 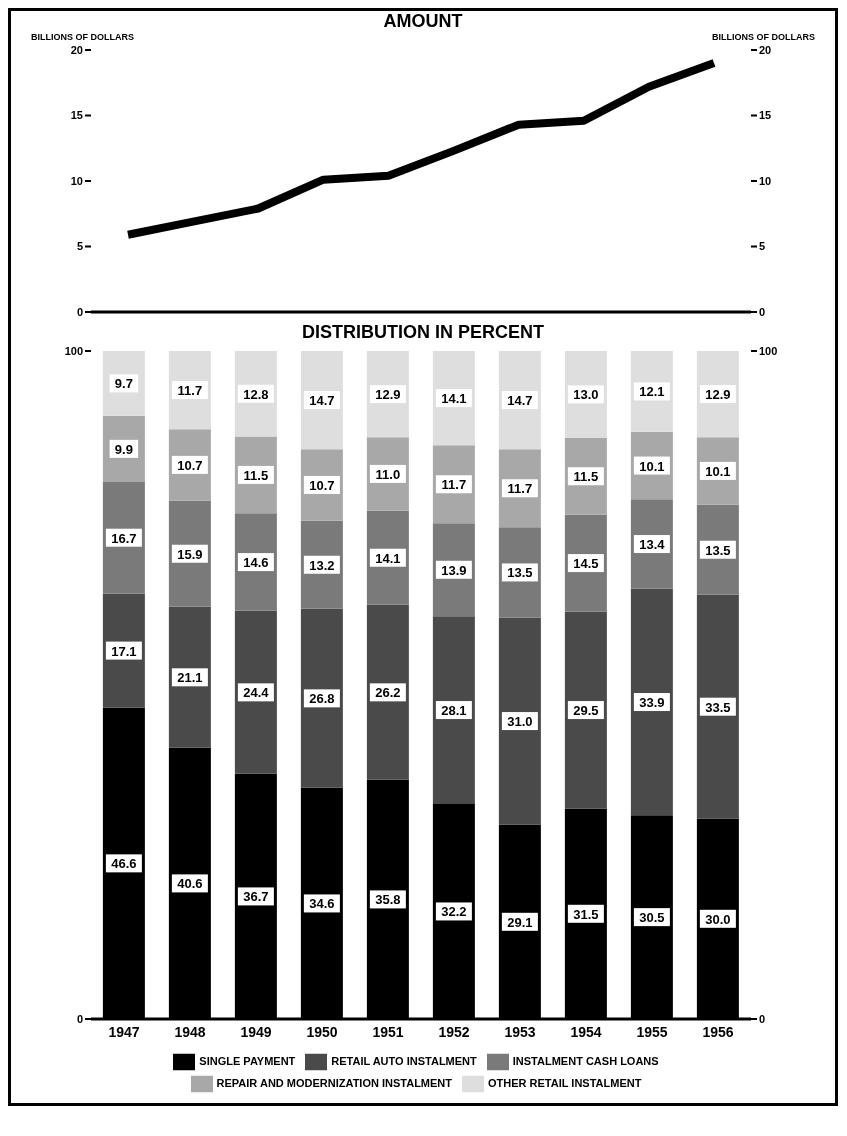 I want to click on data-label: 21.1, so click(x=190, y=678).